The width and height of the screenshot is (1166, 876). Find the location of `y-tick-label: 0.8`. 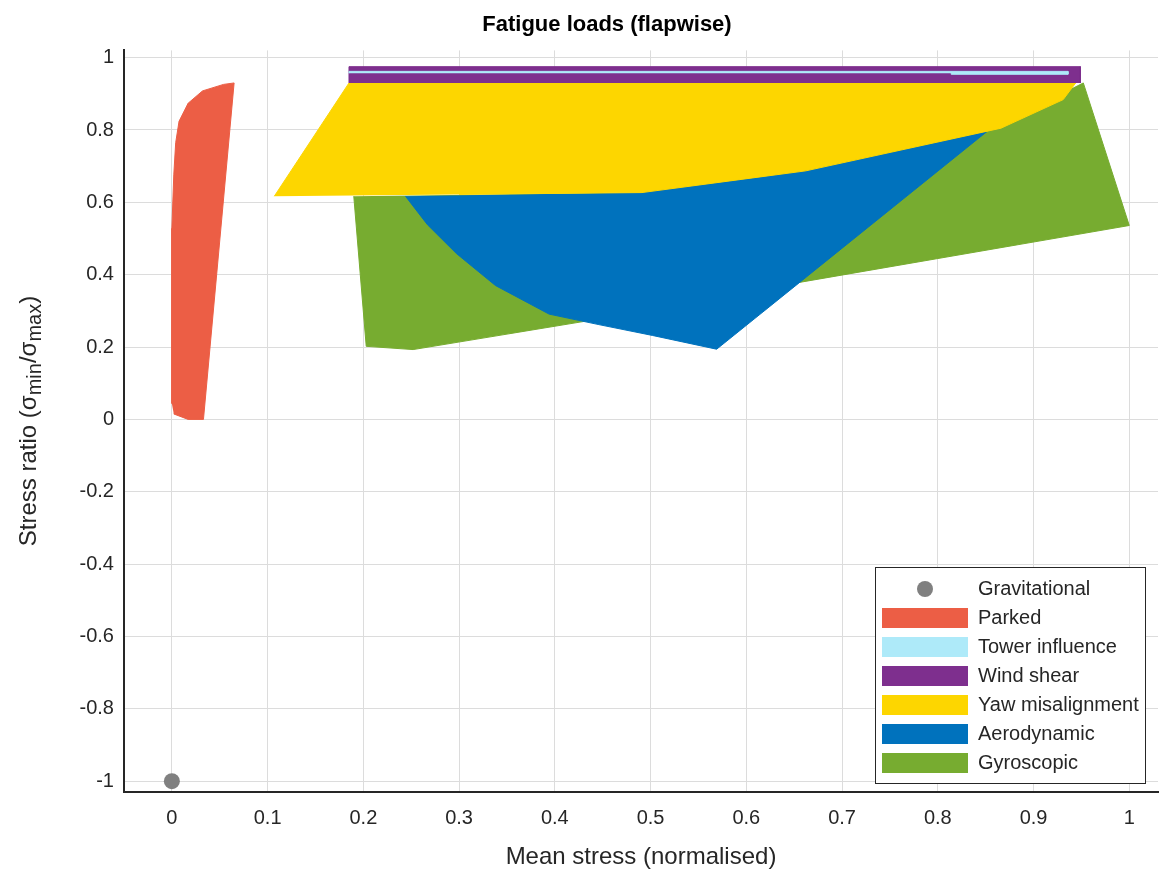

y-tick-label: 0.8 is located at coordinates (100, 128).